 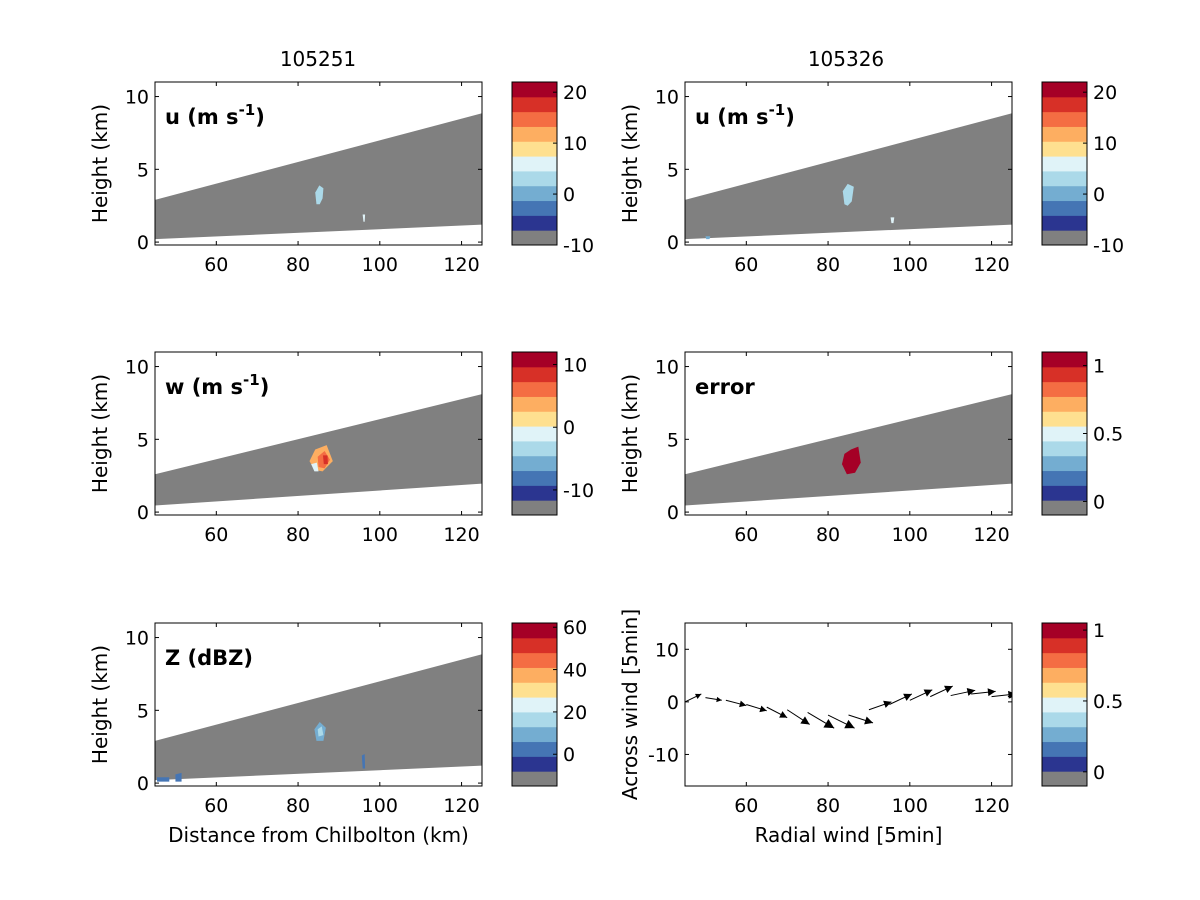 What do you see at coordinates (1099, 367) in the screenshot?
I see `colorbar-tick-label: 1` at bounding box center [1099, 367].